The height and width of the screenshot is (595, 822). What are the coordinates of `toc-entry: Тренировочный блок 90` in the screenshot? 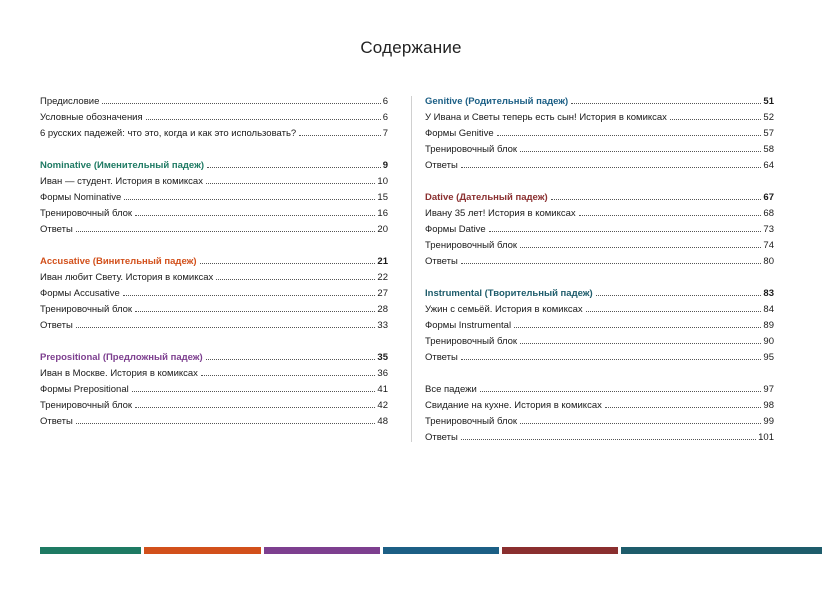 It's located at (599, 342).